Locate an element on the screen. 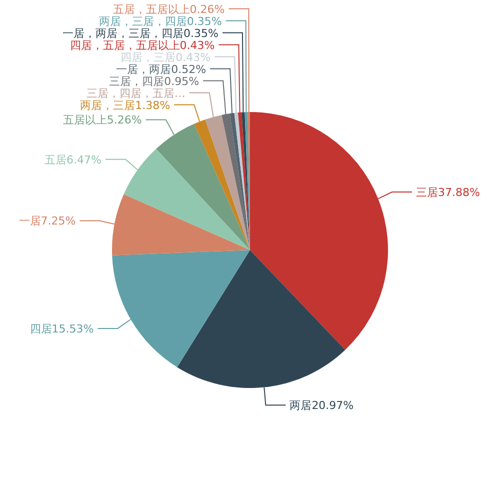  slice-label: 一居，两居，三居，四居0.35% is located at coordinates (140, 33).